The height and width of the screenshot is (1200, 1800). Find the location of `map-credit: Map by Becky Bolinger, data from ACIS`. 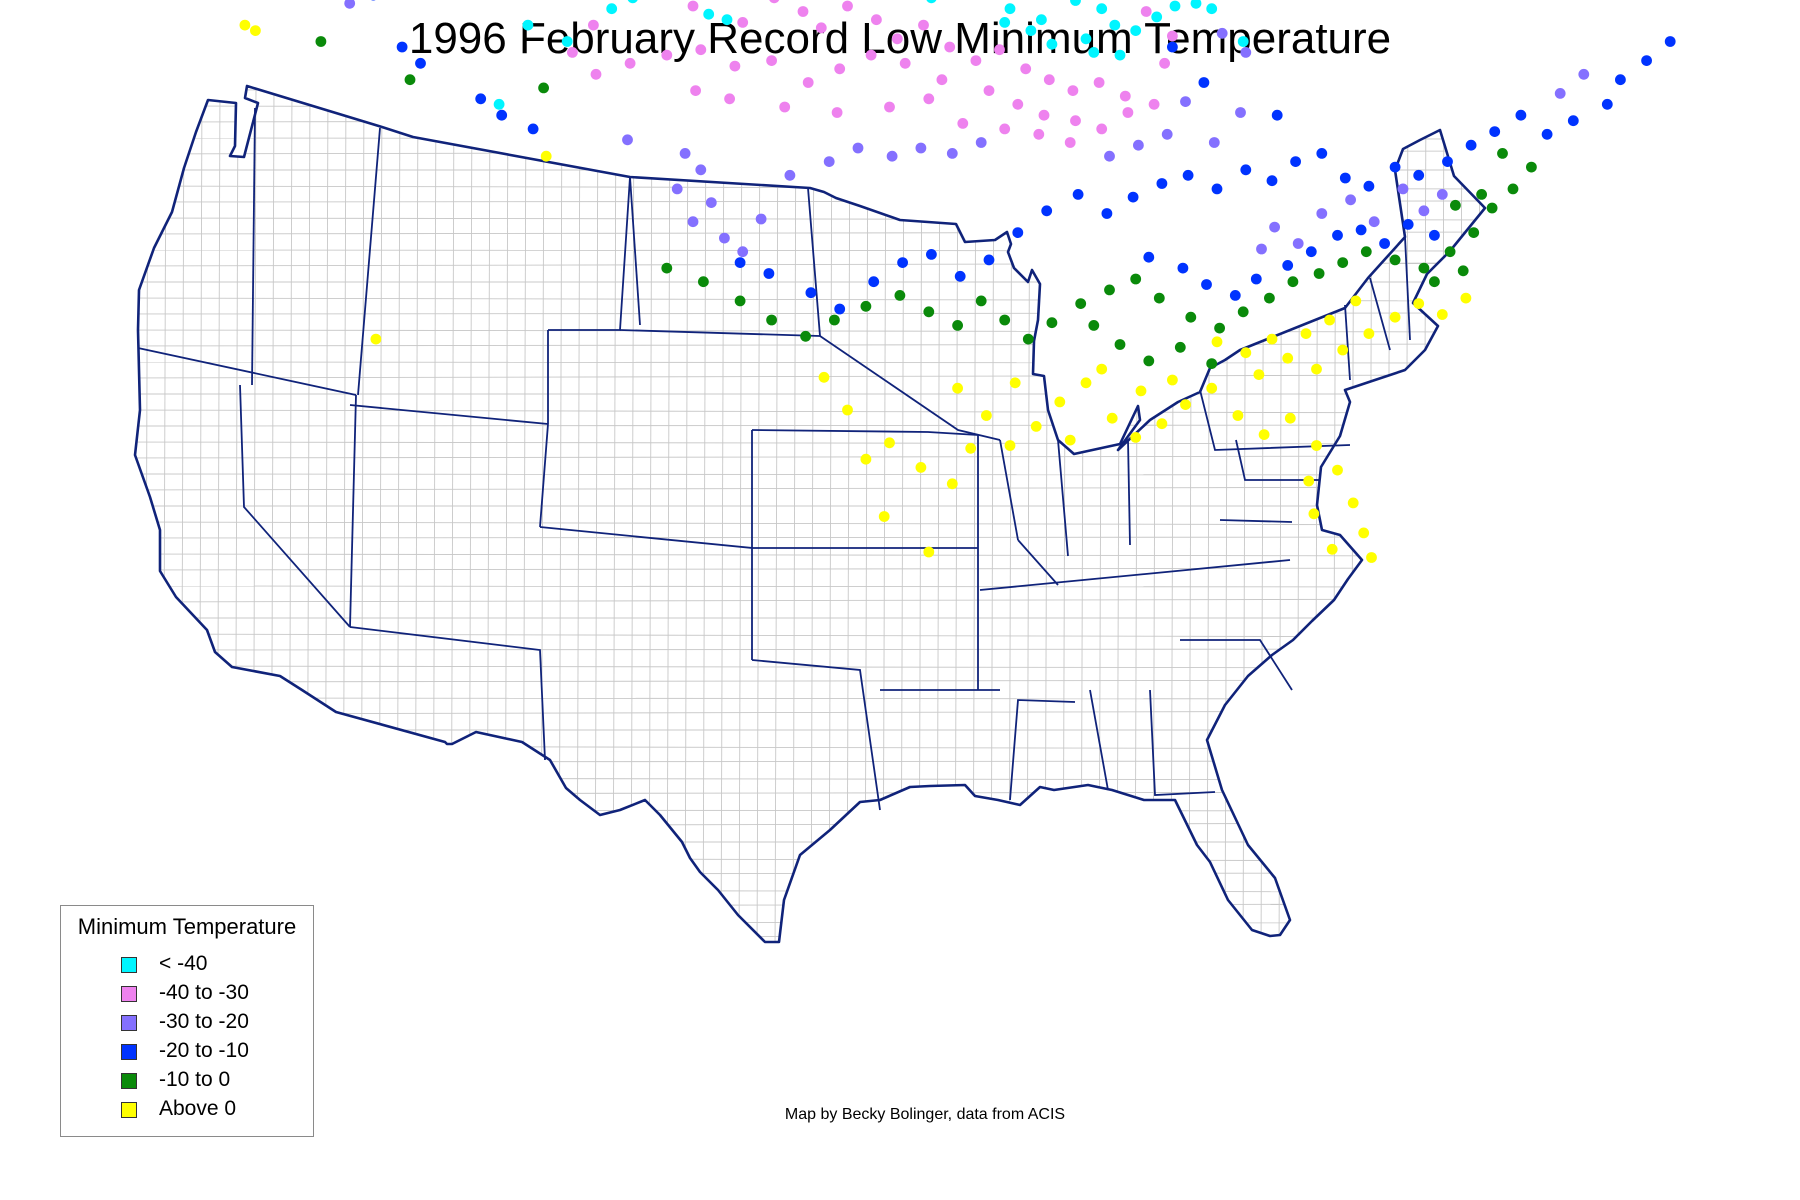

map-credit: Map by Becky Bolinger, data from ACIS is located at coordinates (925, 1114).